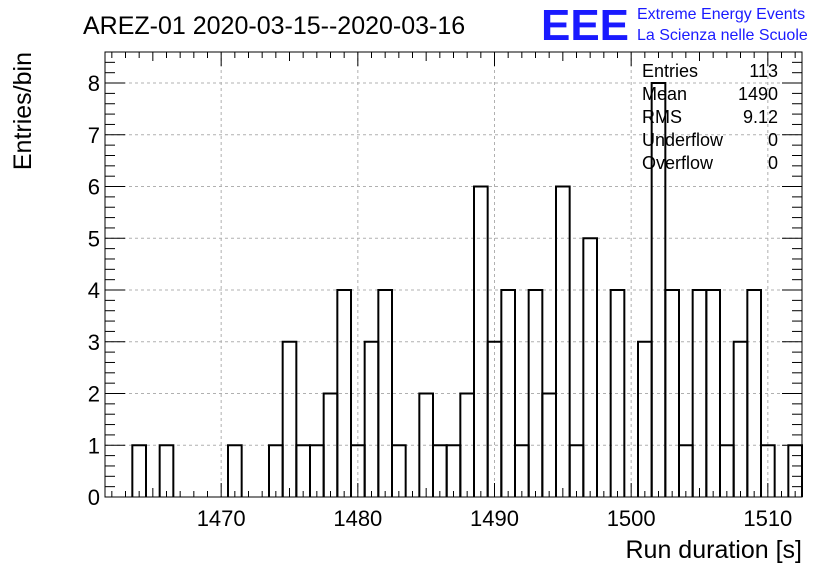 The image size is (836, 577). Describe the element at coordinates (94, 83) in the screenshot. I see `y-tick-label: 8` at that location.